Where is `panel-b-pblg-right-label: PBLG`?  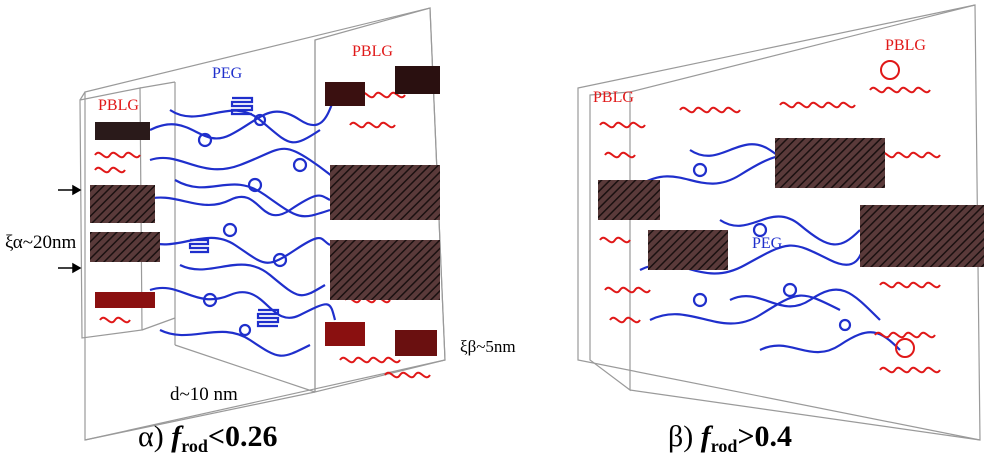
panel-b-pblg-right-label: PBLG is located at coordinates (905, 45).